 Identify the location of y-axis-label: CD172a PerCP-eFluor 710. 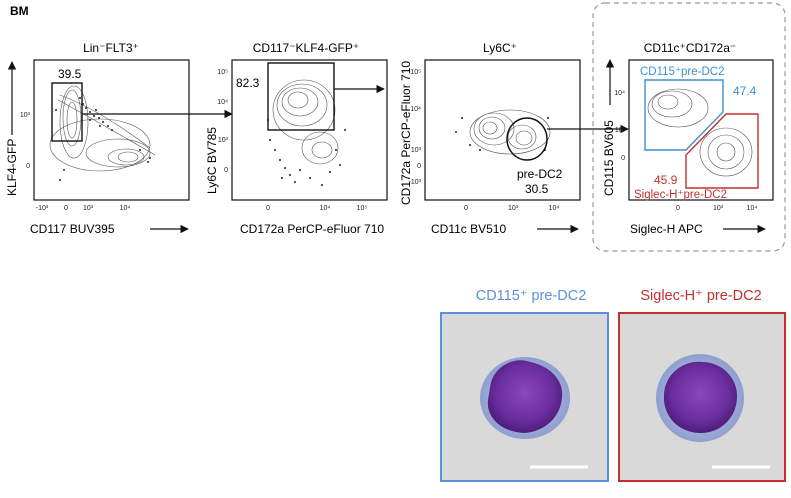
(406, 133).